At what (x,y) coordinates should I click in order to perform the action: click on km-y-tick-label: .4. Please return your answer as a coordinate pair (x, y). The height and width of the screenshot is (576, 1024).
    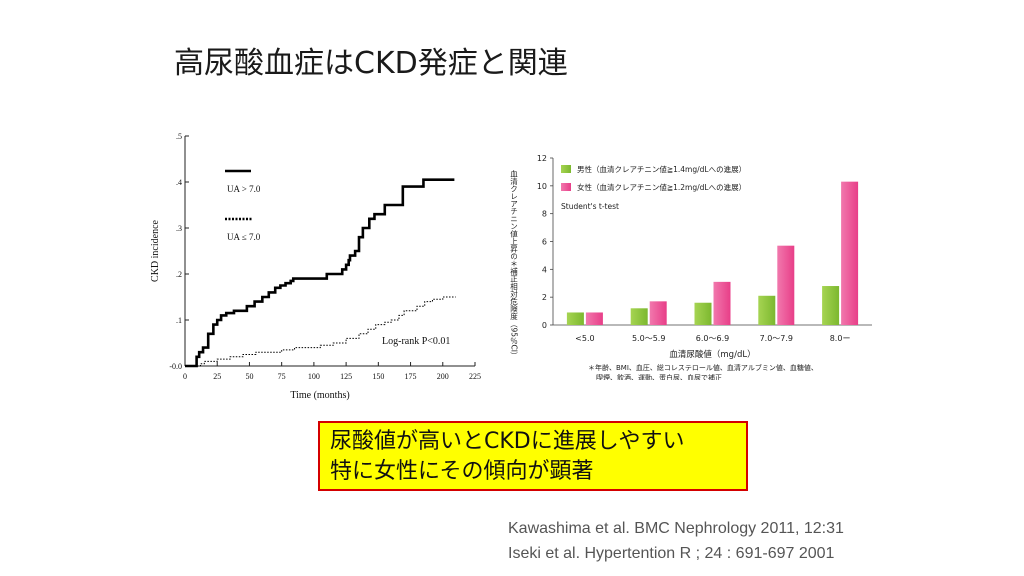
    Looking at the image, I should click on (179, 182).